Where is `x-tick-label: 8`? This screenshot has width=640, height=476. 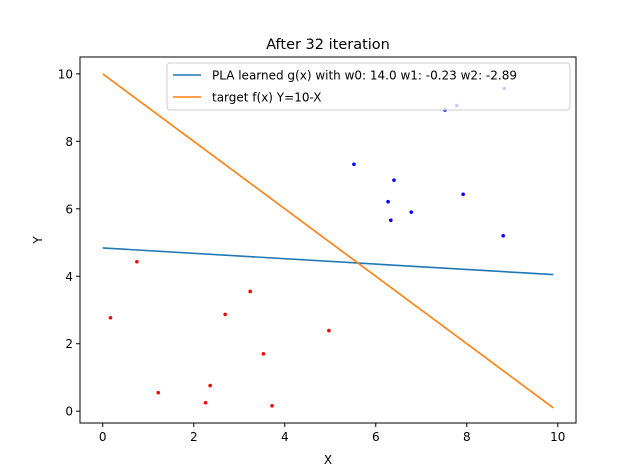
x-tick-label: 8 is located at coordinates (467, 437).